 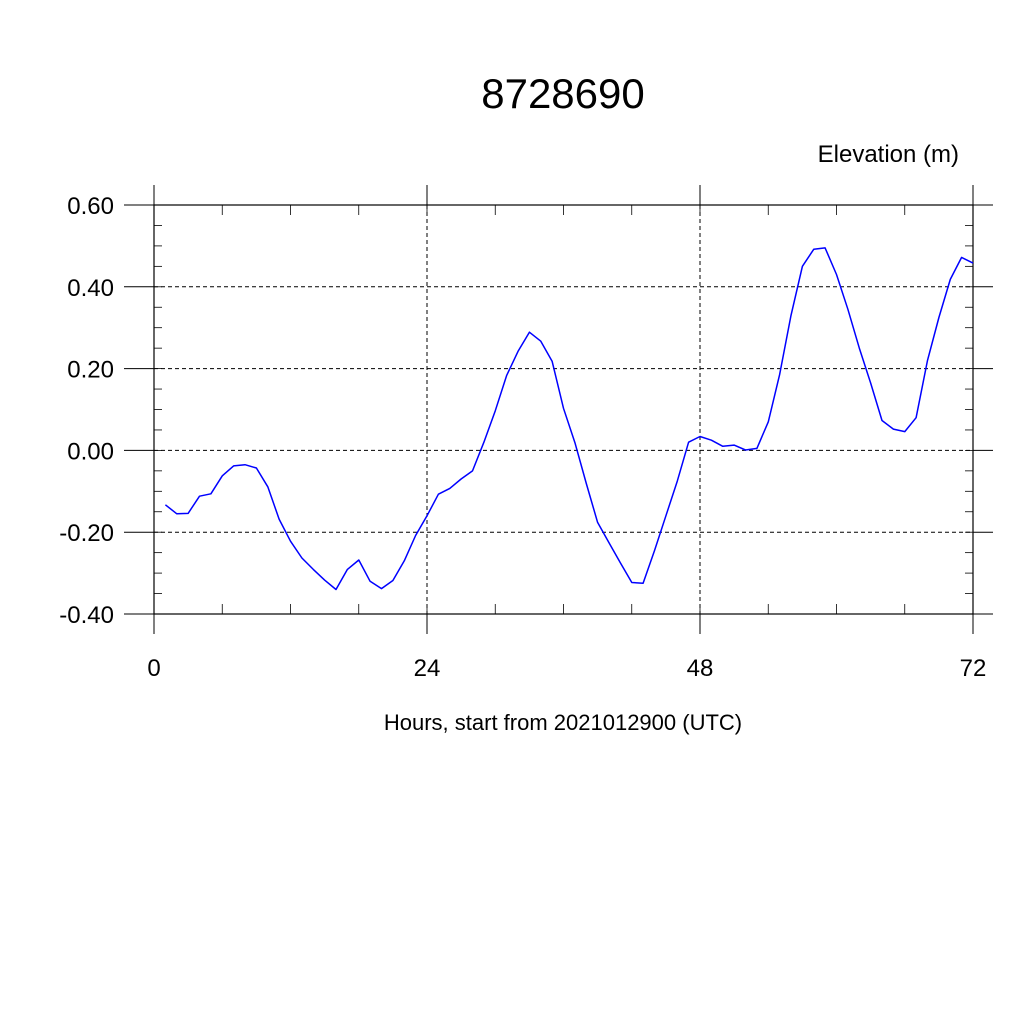 What do you see at coordinates (700, 668) in the screenshot?
I see `x-tick-label: 48` at bounding box center [700, 668].